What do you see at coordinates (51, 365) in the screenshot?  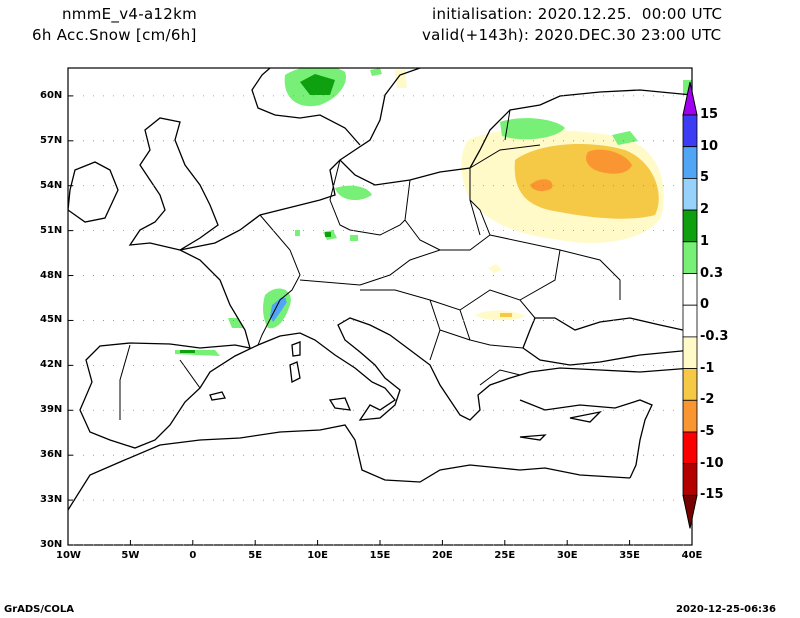 I see `lat-label: 42N` at bounding box center [51, 365].